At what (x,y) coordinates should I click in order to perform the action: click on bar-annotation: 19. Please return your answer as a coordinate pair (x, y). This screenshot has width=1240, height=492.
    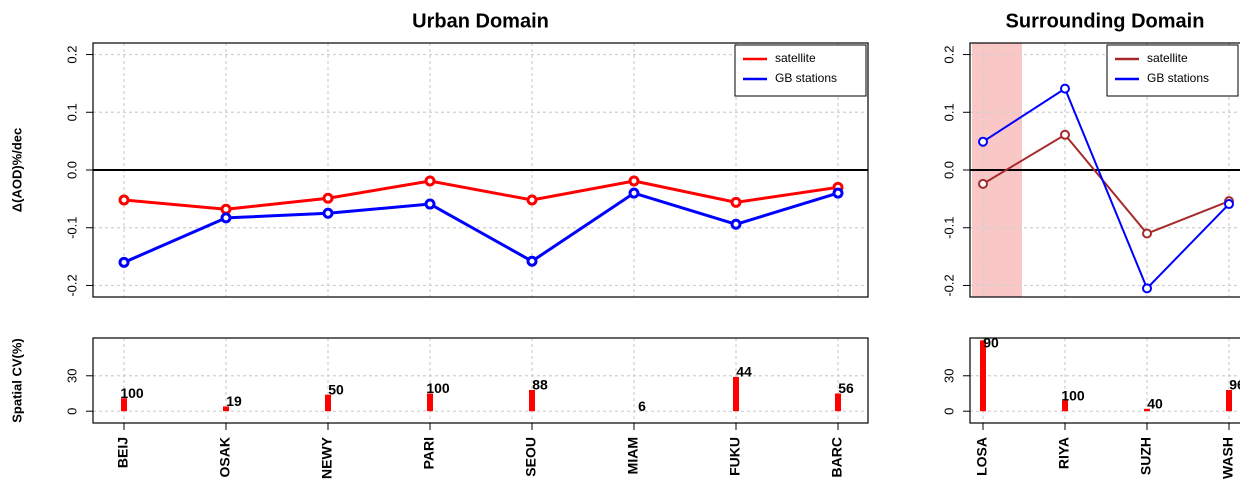
    Looking at the image, I should click on (234, 401).